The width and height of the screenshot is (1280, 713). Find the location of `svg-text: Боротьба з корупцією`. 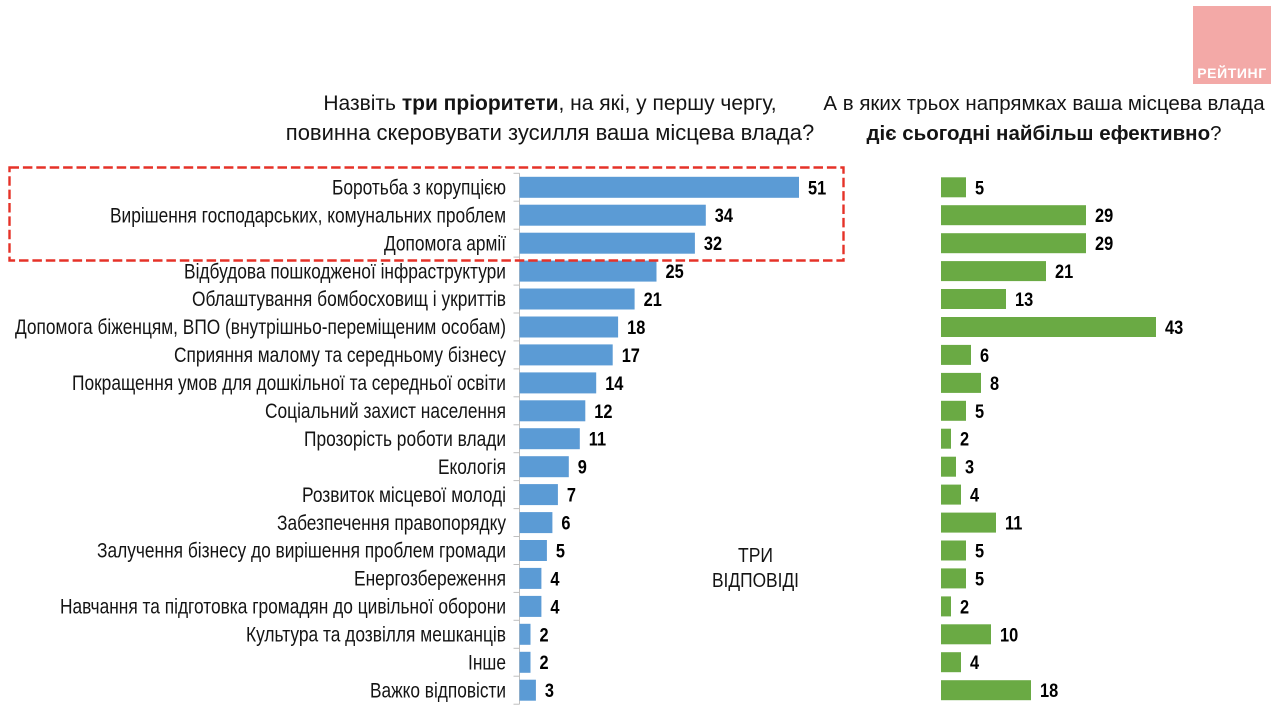

svg-text: Боротьба з корупцією is located at coordinates (419, 188).